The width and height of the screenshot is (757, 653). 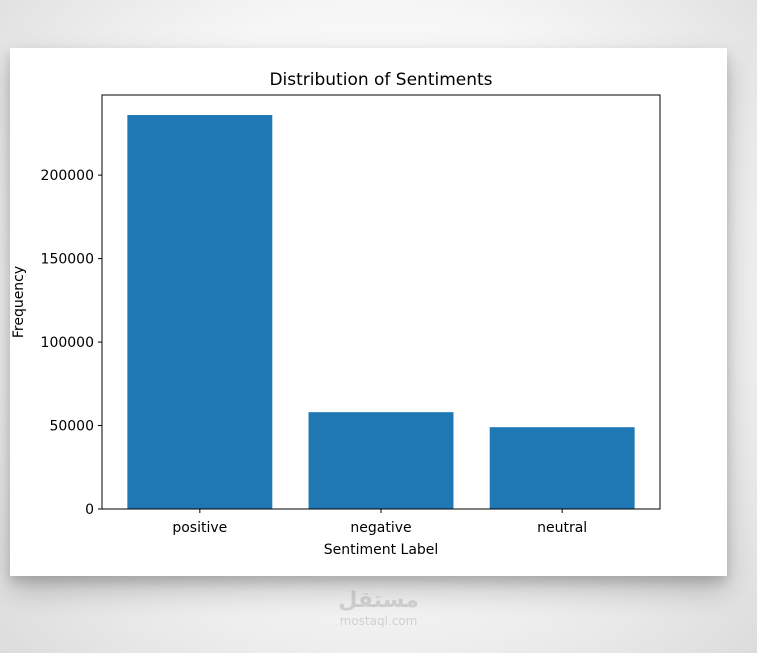 What do you see at coordinates (380, 80) in the screenshot?
I see `chart-title: Distribution of Sentiments` at bounding box center [380, 80].